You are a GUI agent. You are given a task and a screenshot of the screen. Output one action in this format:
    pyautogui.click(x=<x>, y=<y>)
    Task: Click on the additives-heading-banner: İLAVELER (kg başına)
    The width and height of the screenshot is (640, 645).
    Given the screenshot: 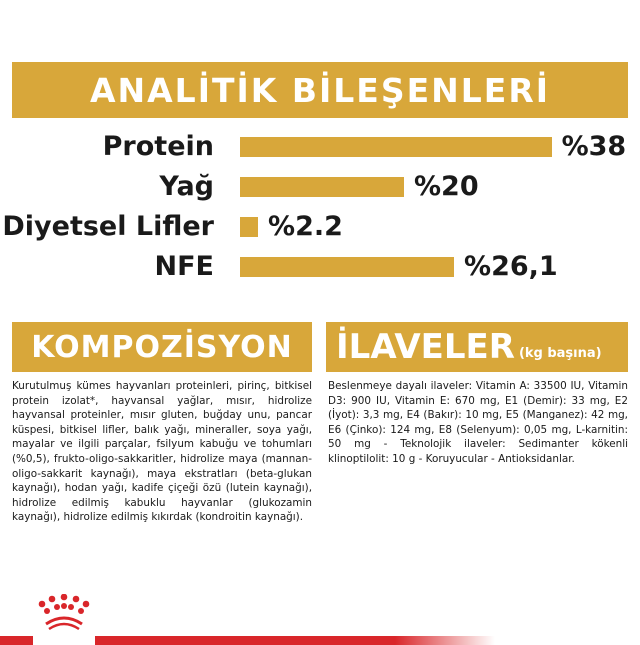 What is the action you would take?
    pyautogui.click(x=477, y=347)
    